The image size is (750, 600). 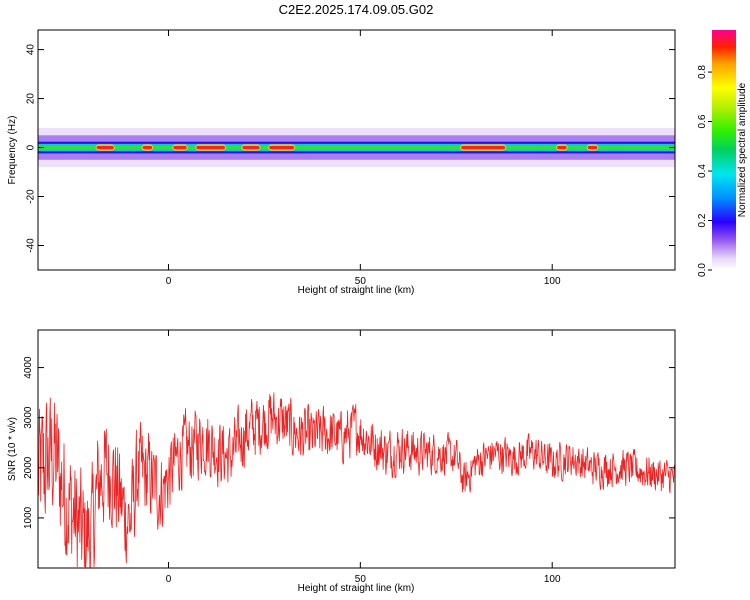 What do you see at coordinates (28, 417) in the screenshot?
I see `snr-ytick-label: 3000` at bounding box center [28, 417].